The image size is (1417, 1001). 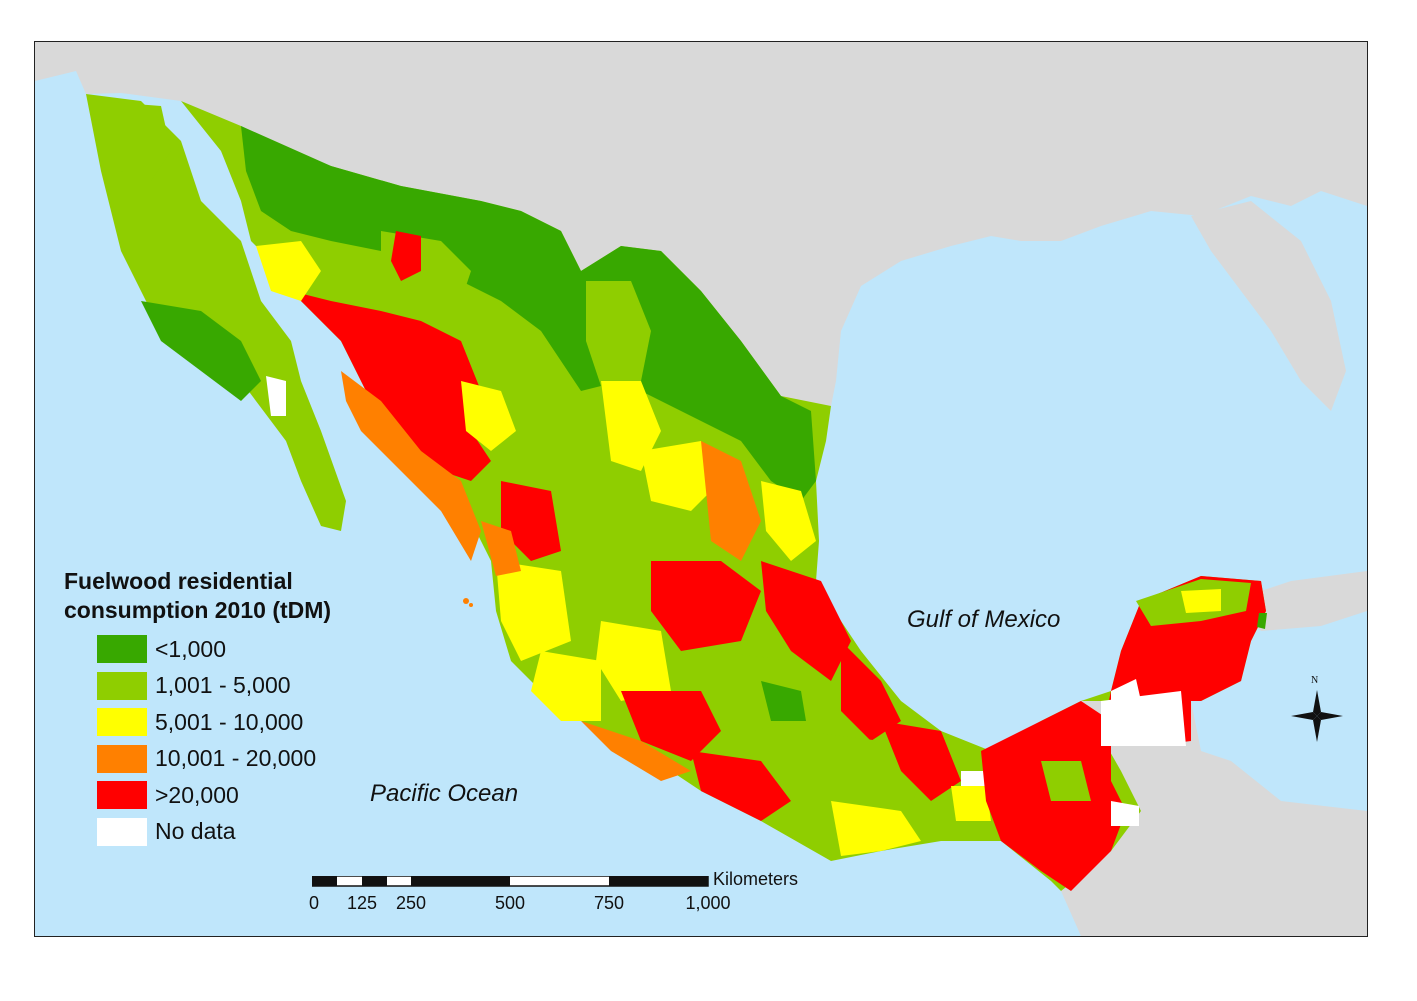 I want to click on legend-label: 10,001 - 20,000, so click(x=236, y=758).